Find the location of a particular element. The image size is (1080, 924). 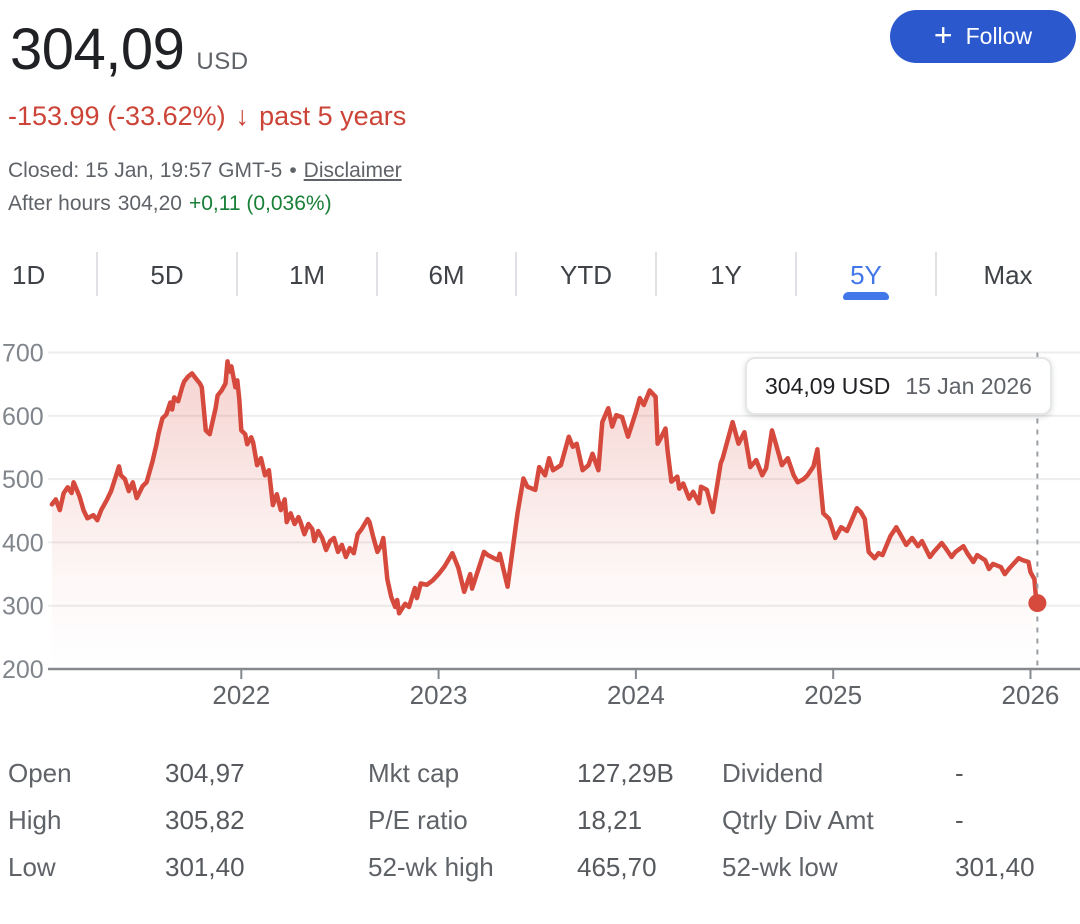

tab-6m: 6M is located at coordinates (446, 275).